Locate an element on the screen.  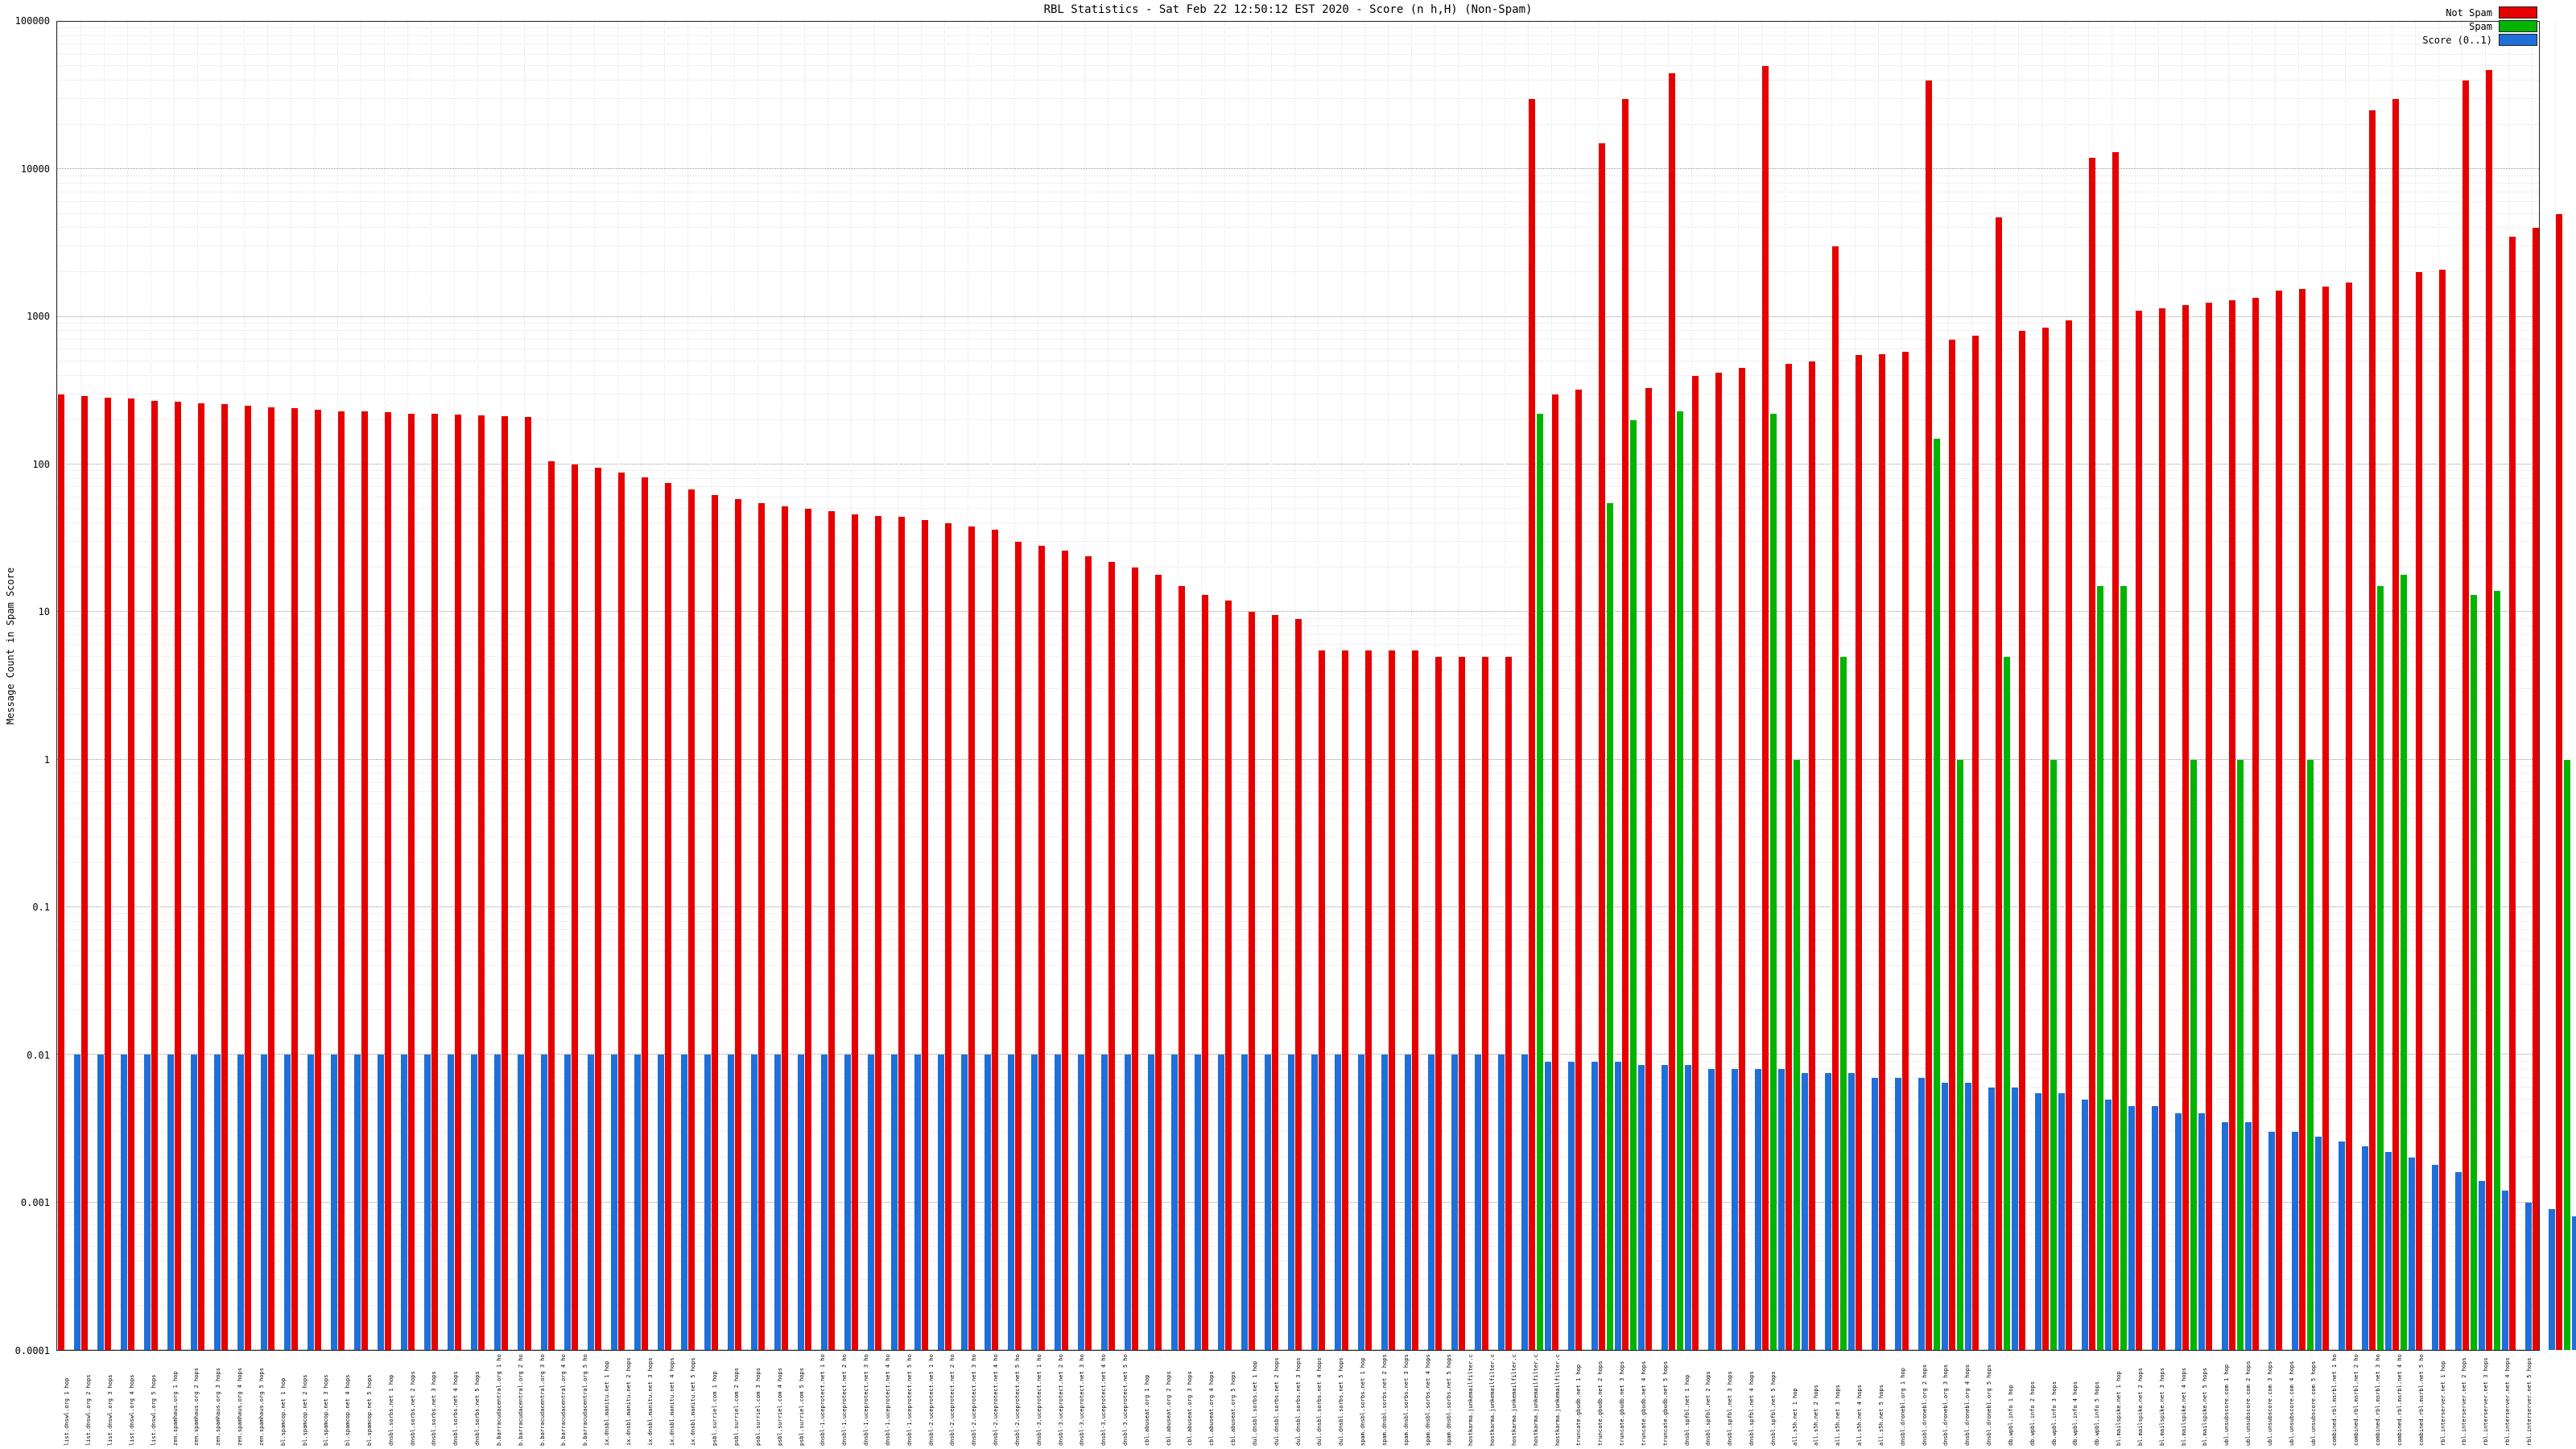
x-tick-label: all.s5h.net 2 hops is located at coordinates (1816, 1415).